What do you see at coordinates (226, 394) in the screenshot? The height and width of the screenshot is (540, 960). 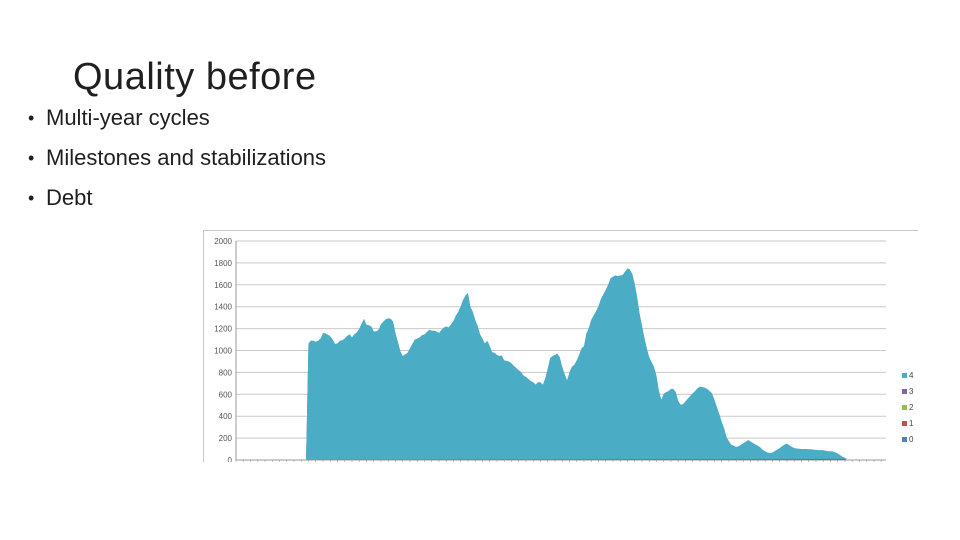 I see `y-tick-label: 600` at bounding box center [226, 394].